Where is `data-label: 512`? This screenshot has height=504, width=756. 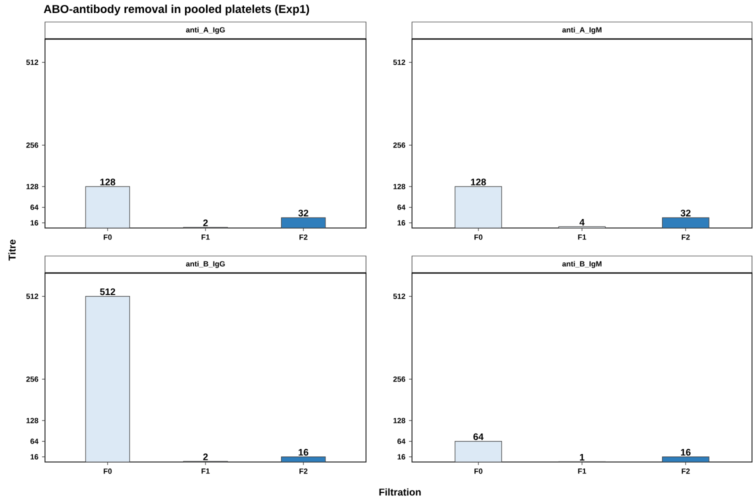
data-label: 512 is located at coordinates (108, 292).